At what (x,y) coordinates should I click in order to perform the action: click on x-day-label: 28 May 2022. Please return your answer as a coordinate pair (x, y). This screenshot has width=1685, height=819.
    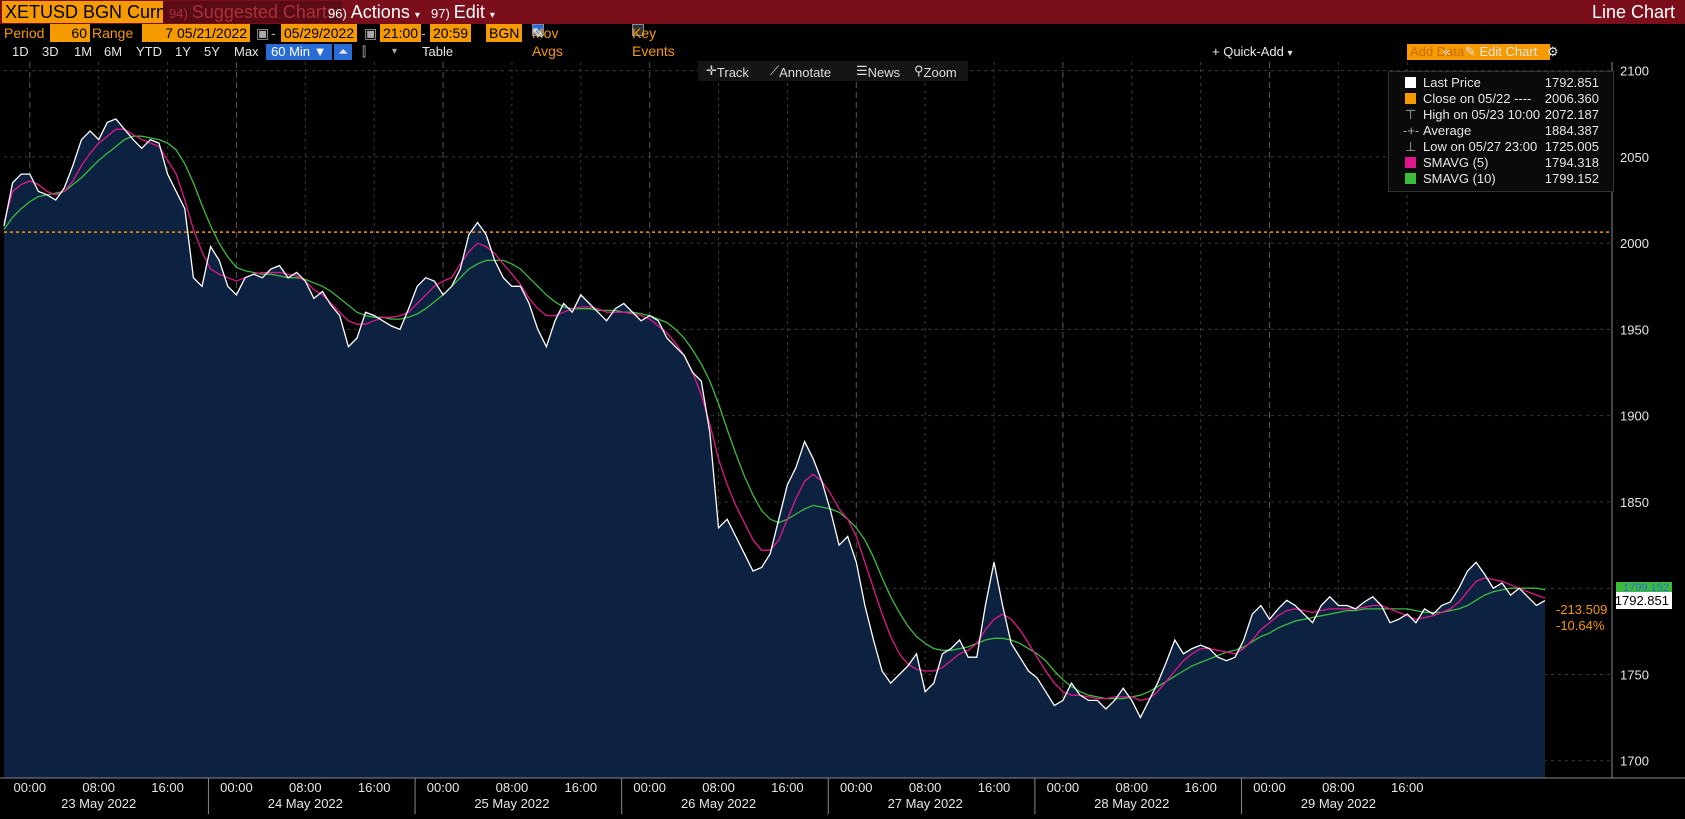
    Looking at the image, I should click on (1131, 803).